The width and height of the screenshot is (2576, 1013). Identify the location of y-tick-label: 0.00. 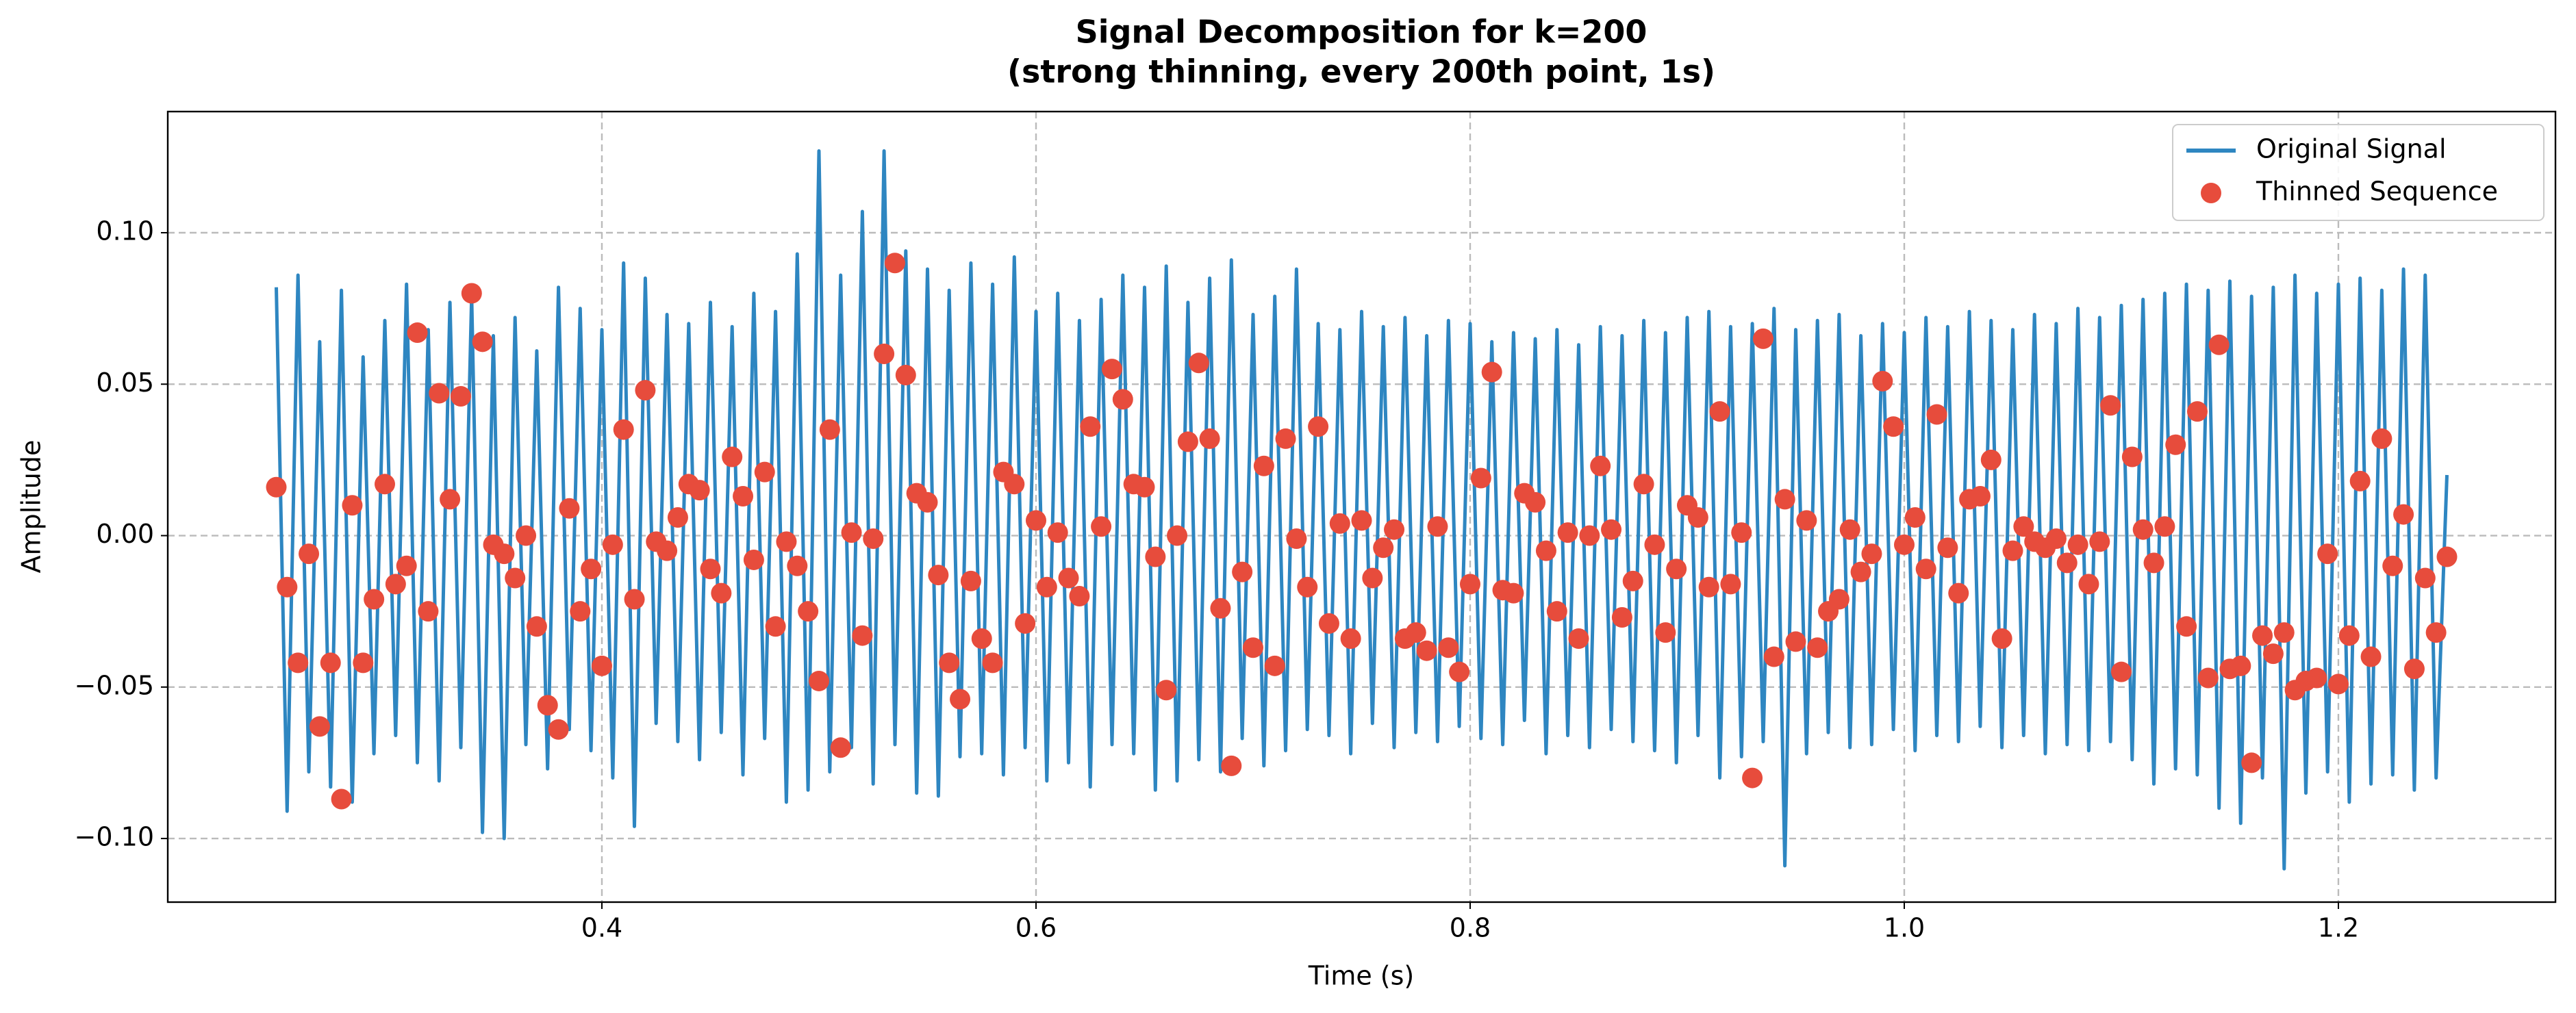
(125, 534).